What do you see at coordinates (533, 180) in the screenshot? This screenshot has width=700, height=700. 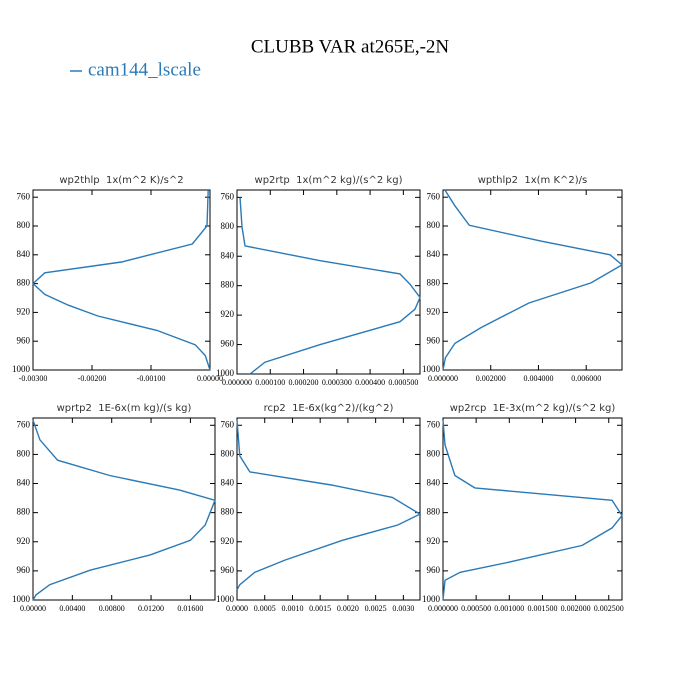 I see `panel-title: wpthlp2 1x(m K^2)/s` at bounding box center [533, 180].